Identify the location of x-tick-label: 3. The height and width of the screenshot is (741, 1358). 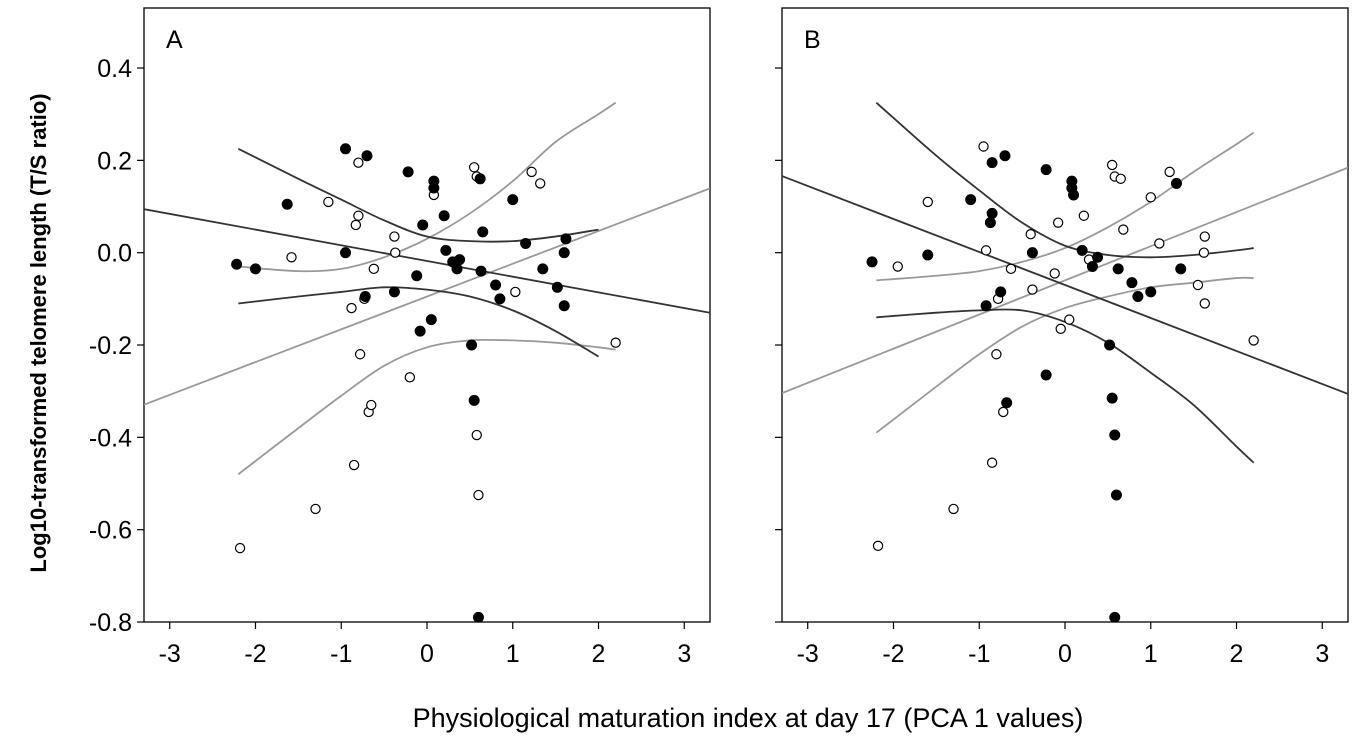
(684, 654).